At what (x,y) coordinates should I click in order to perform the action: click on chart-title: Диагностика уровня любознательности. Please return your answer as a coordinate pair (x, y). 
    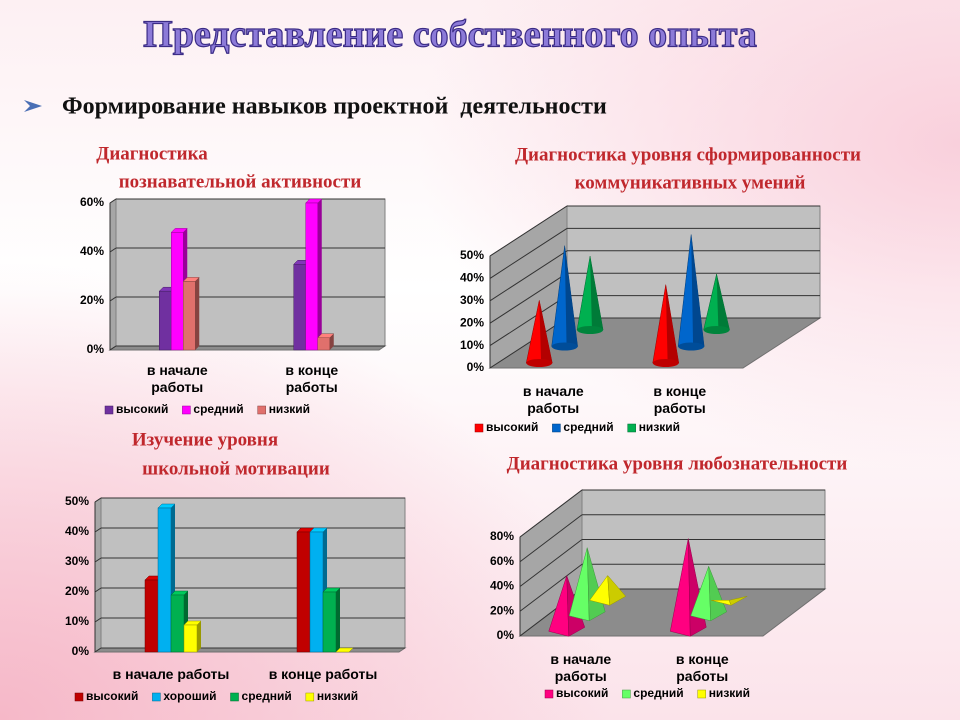
    Looking at the image, I should click on (677, 463).